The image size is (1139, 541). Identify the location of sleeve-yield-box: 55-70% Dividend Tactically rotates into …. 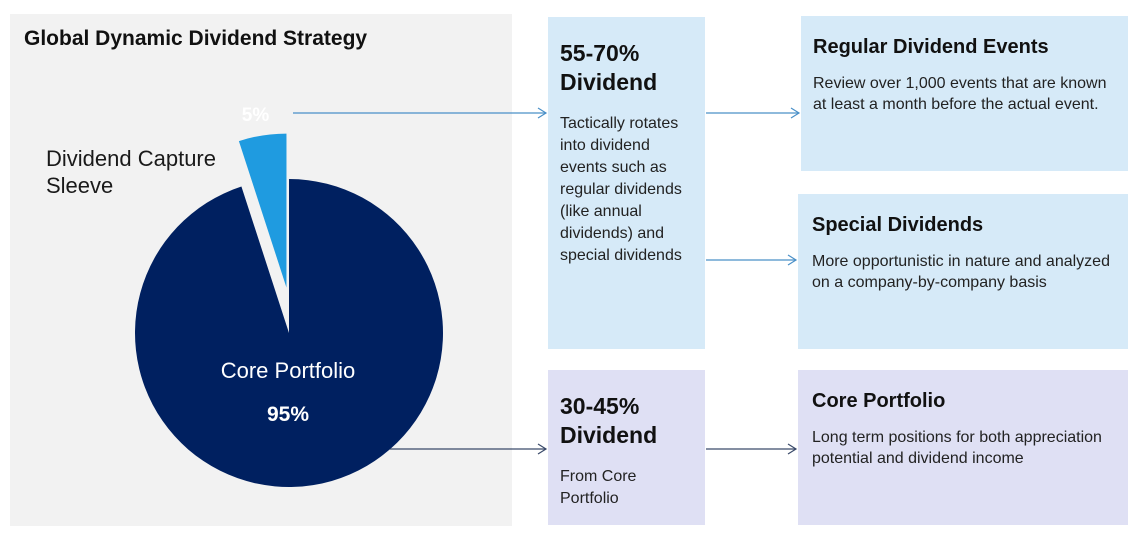
(626, 183).